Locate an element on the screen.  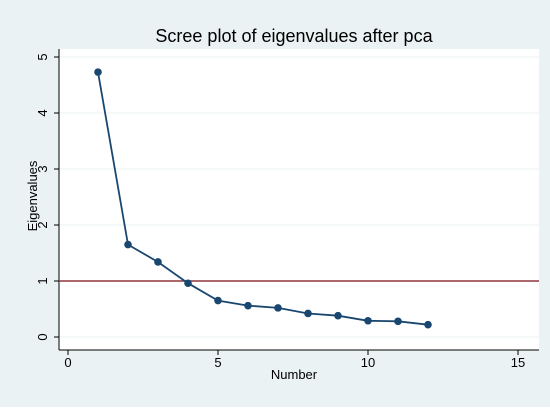
y-tick-label: 0 is located at coordinates (42, 336).